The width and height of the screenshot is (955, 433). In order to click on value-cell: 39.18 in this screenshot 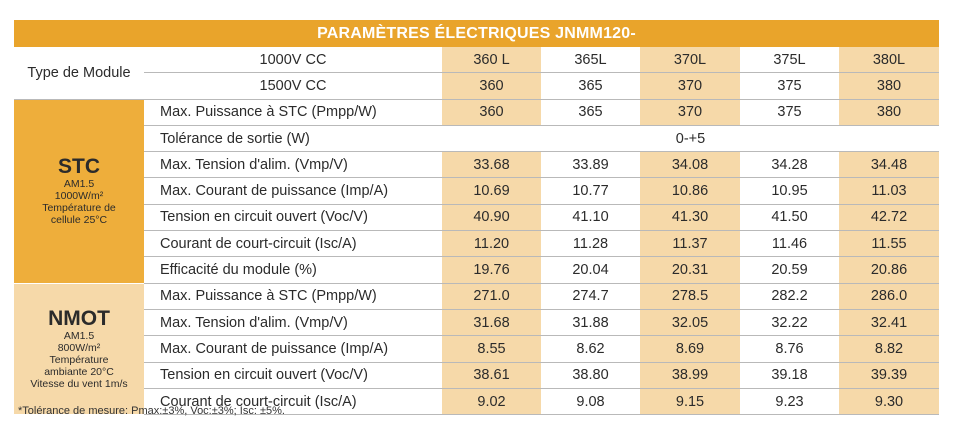, I will do `click(789, 375)`.